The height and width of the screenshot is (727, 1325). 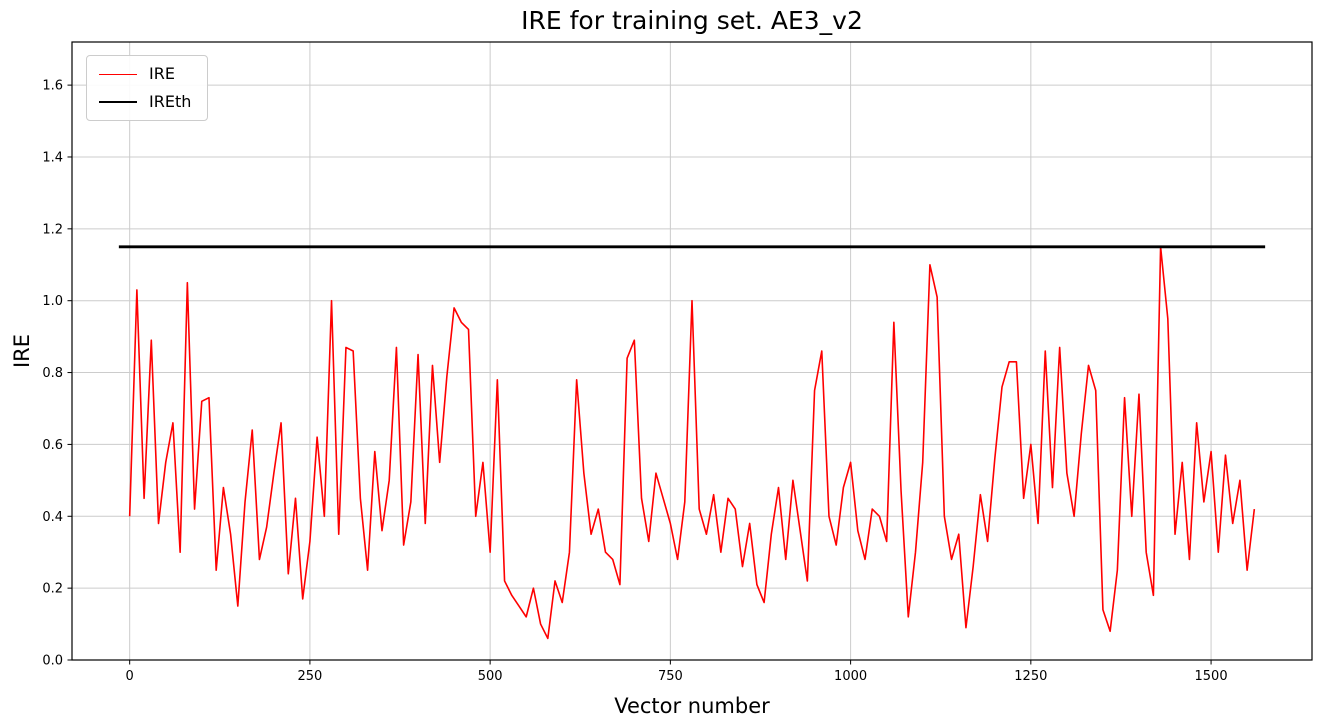 What do you see at coordinates (490, 676) in the screenshot?
I see `x-tick-label: 500` at bounding box center [490, 676].